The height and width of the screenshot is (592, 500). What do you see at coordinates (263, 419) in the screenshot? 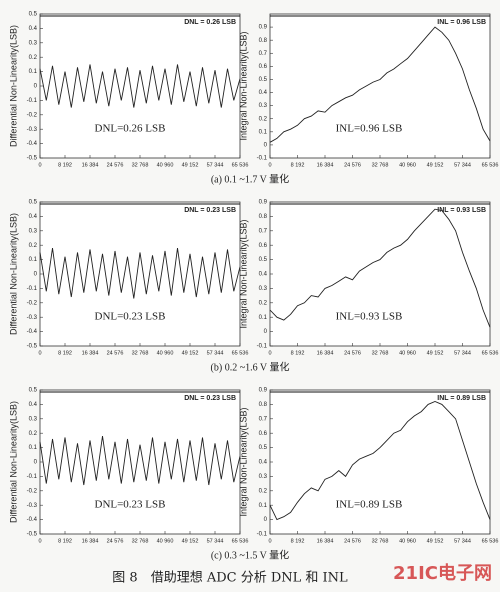
I see `y-tick-label: 0.7` at bounding box center [263, 419].